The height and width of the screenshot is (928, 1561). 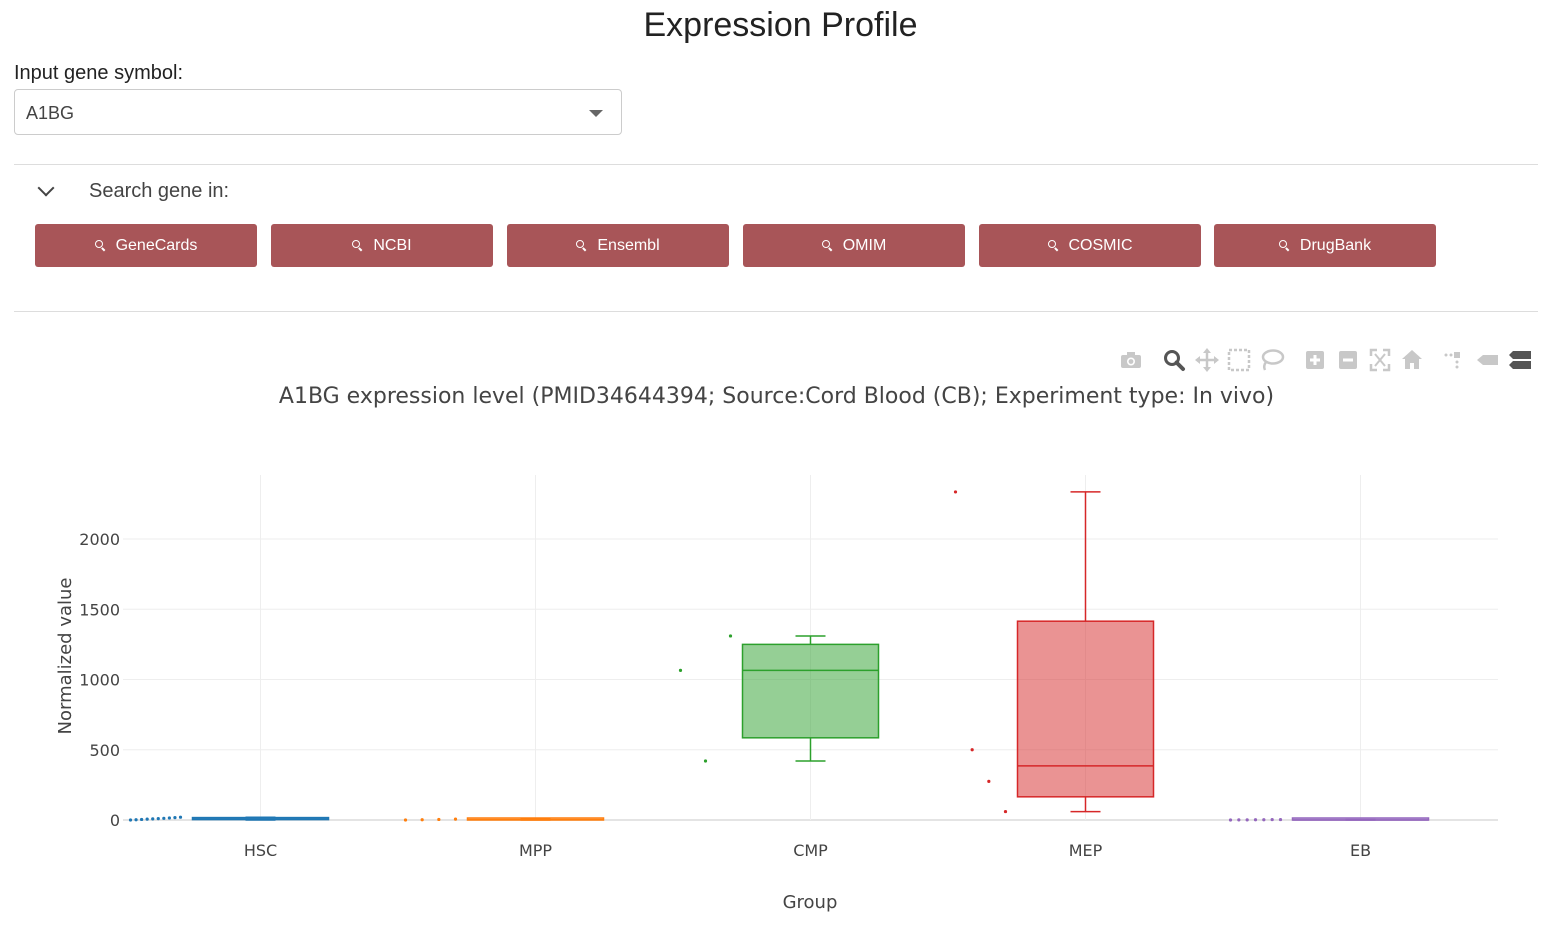 I want to click on genecards-button-label: GeneCards, so click(x=156, y=245).